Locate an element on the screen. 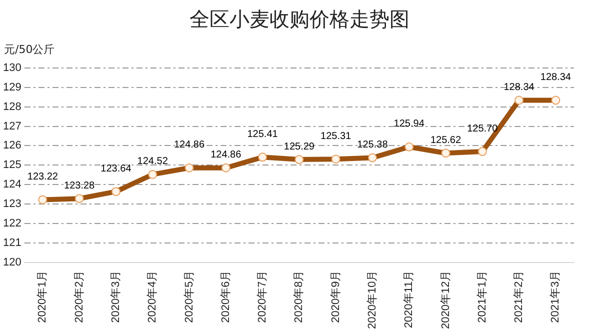 This screenshot has width=599, height=332. x-tick-label: 2020年3月 is located at coordinates (116, 296).